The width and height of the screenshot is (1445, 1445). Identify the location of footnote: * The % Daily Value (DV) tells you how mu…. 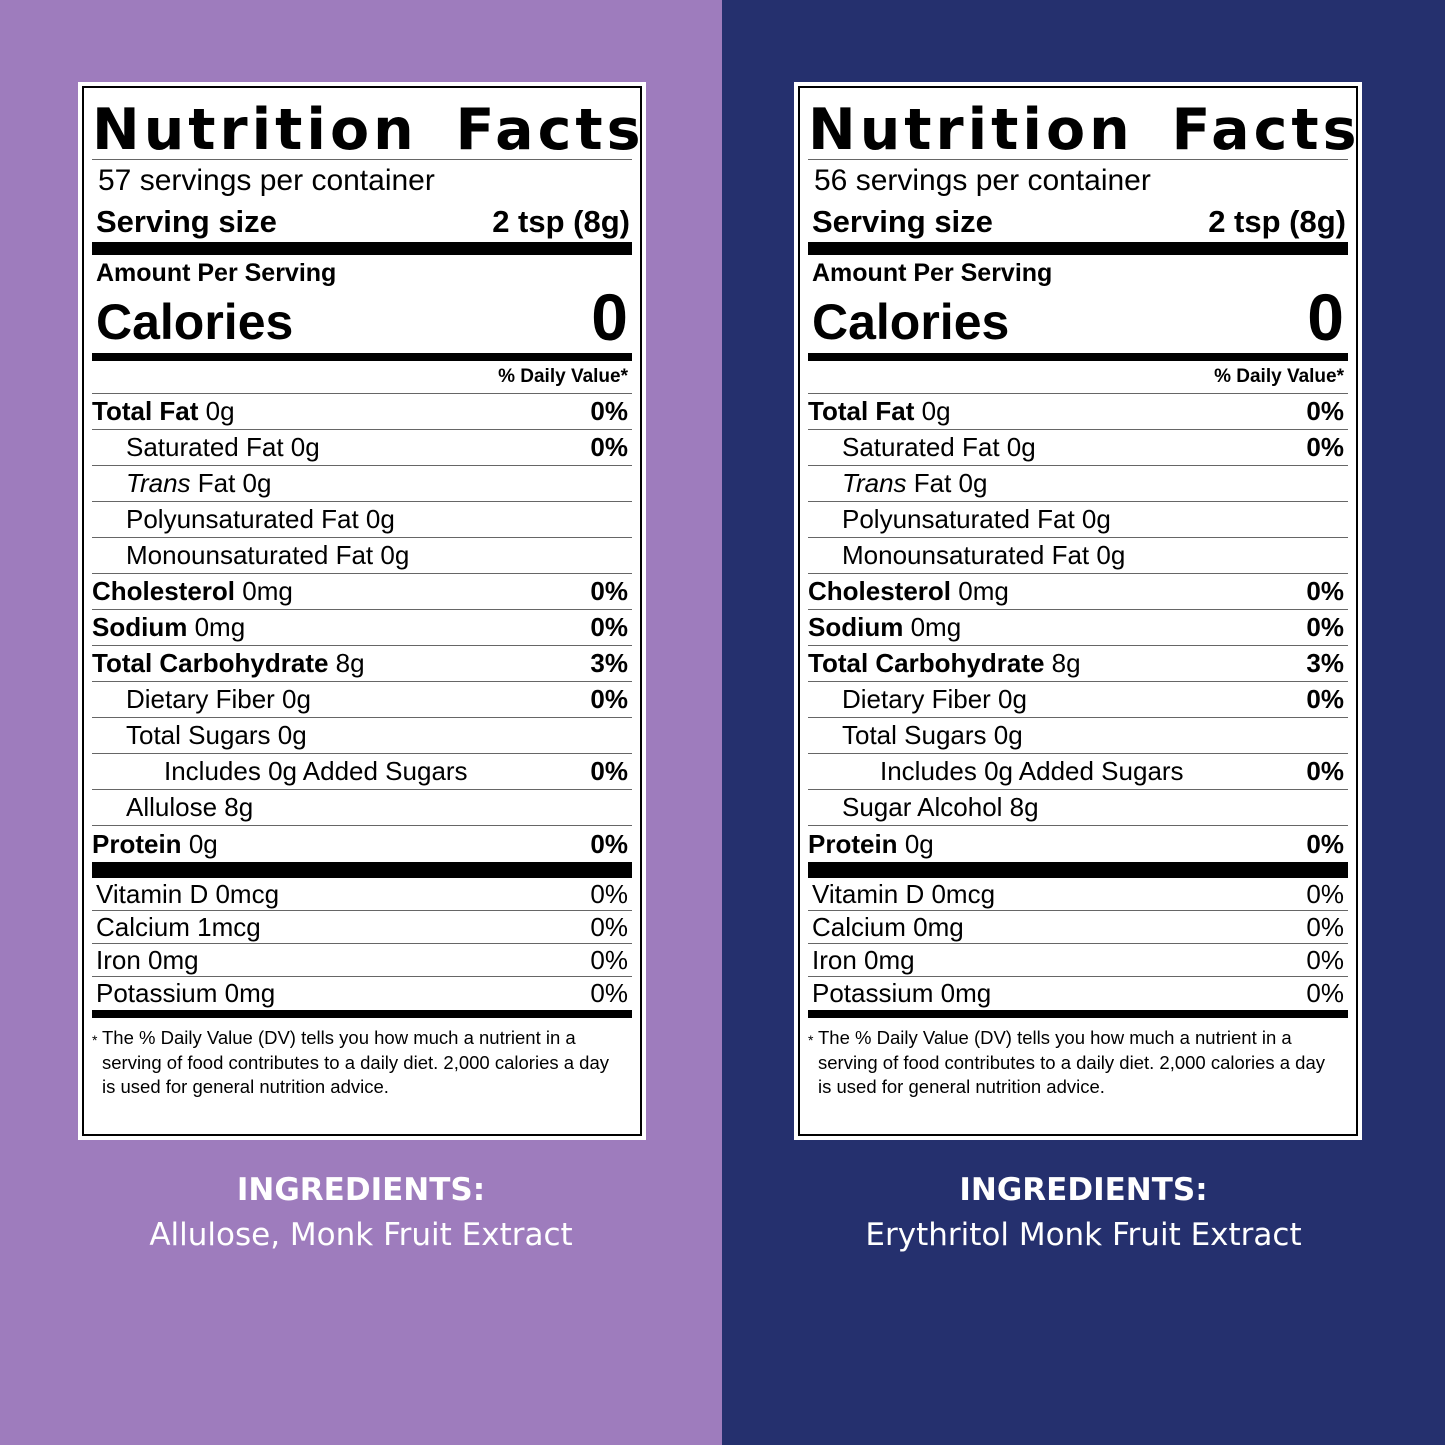
(1078, 1059).